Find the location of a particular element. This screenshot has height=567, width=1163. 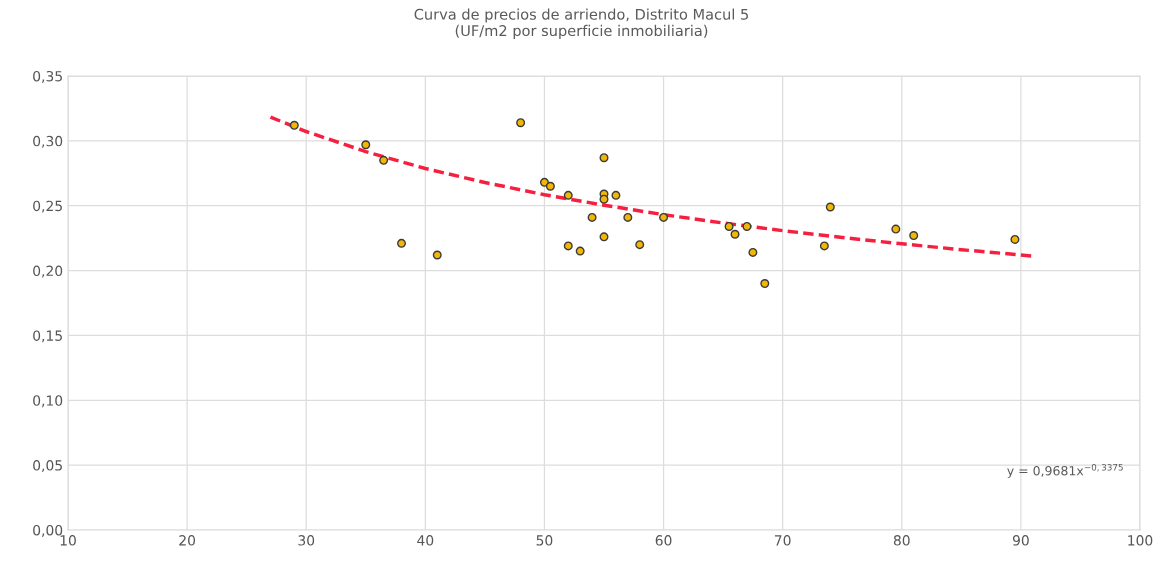

y-tick-label: 0,20 is located at coordinates (48, 271).